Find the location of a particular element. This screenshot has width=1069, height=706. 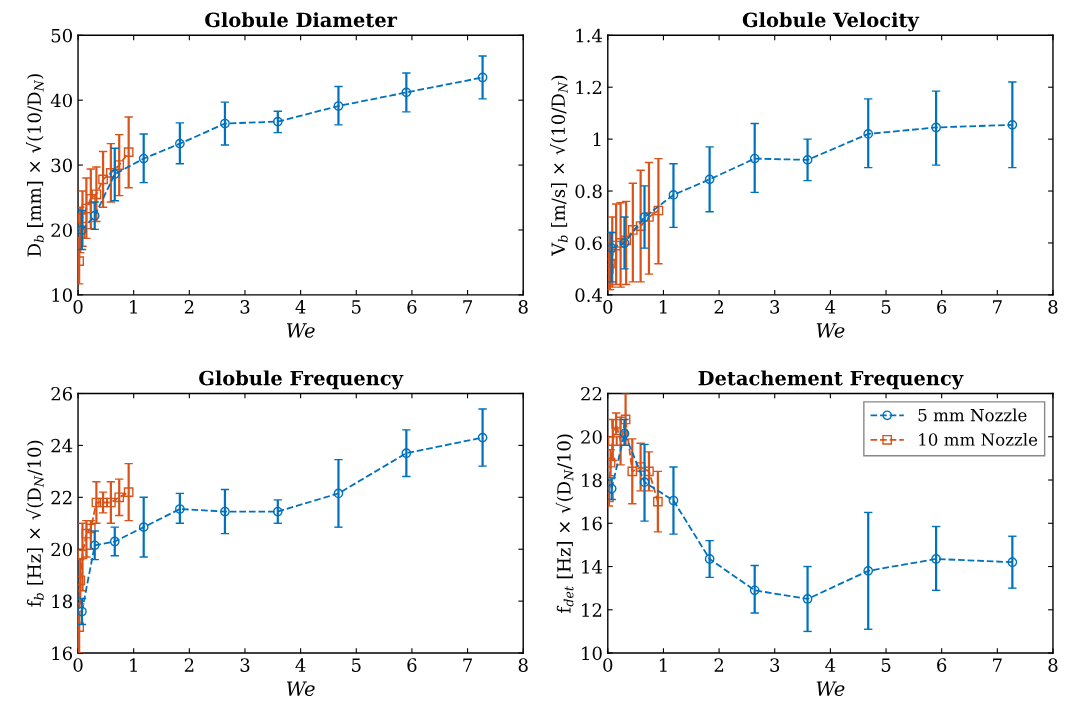

y-tick-label: 0.8 is located at coordinates (588, 191).